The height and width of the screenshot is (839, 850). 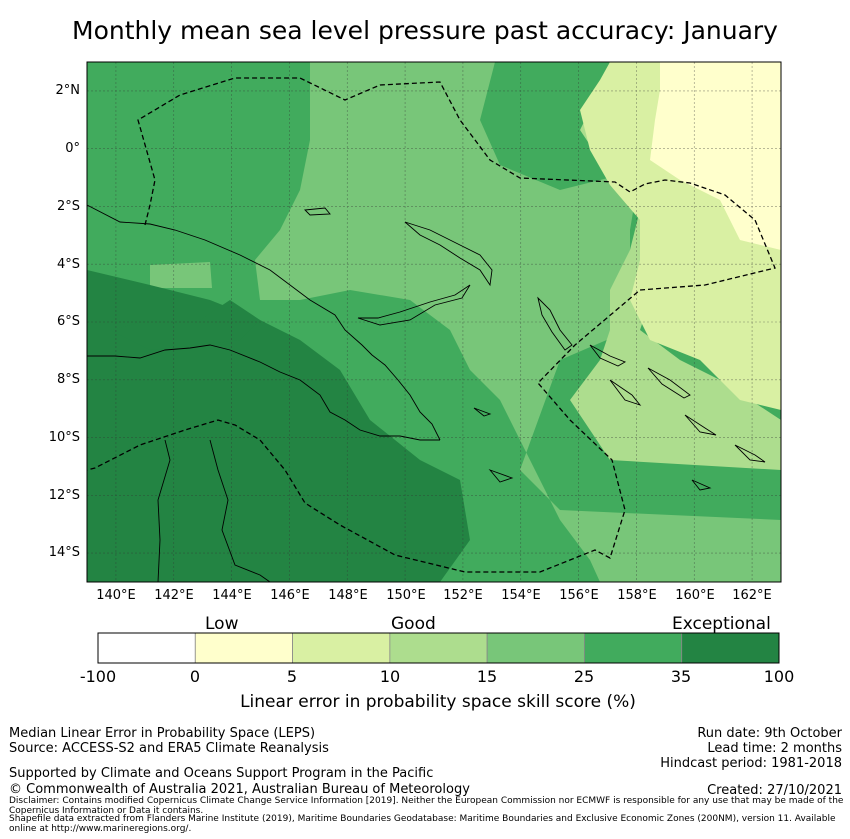 I want to click on new-ireland, so click(x=448, y=254).